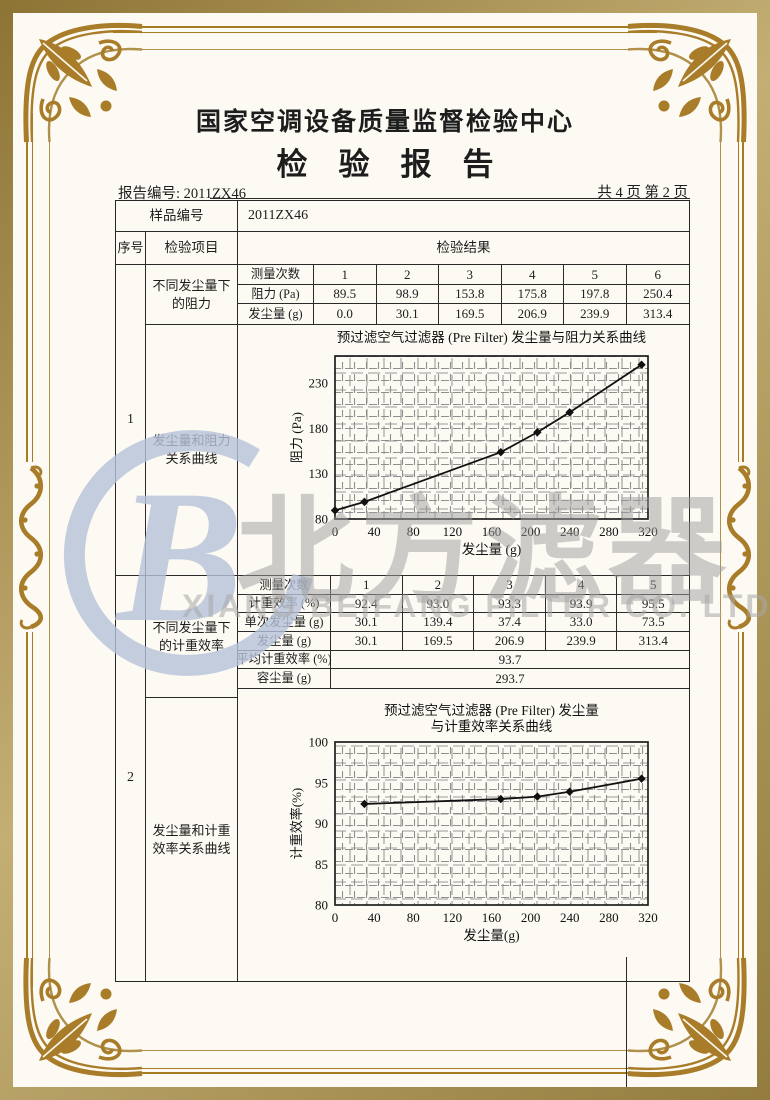 The width and height of the screenshot is (770, 1100). What do you see at coordinates (581, 604) in the screenshot?
I see `t2-r1-val: 93.9` at bounding box center [581, 604].